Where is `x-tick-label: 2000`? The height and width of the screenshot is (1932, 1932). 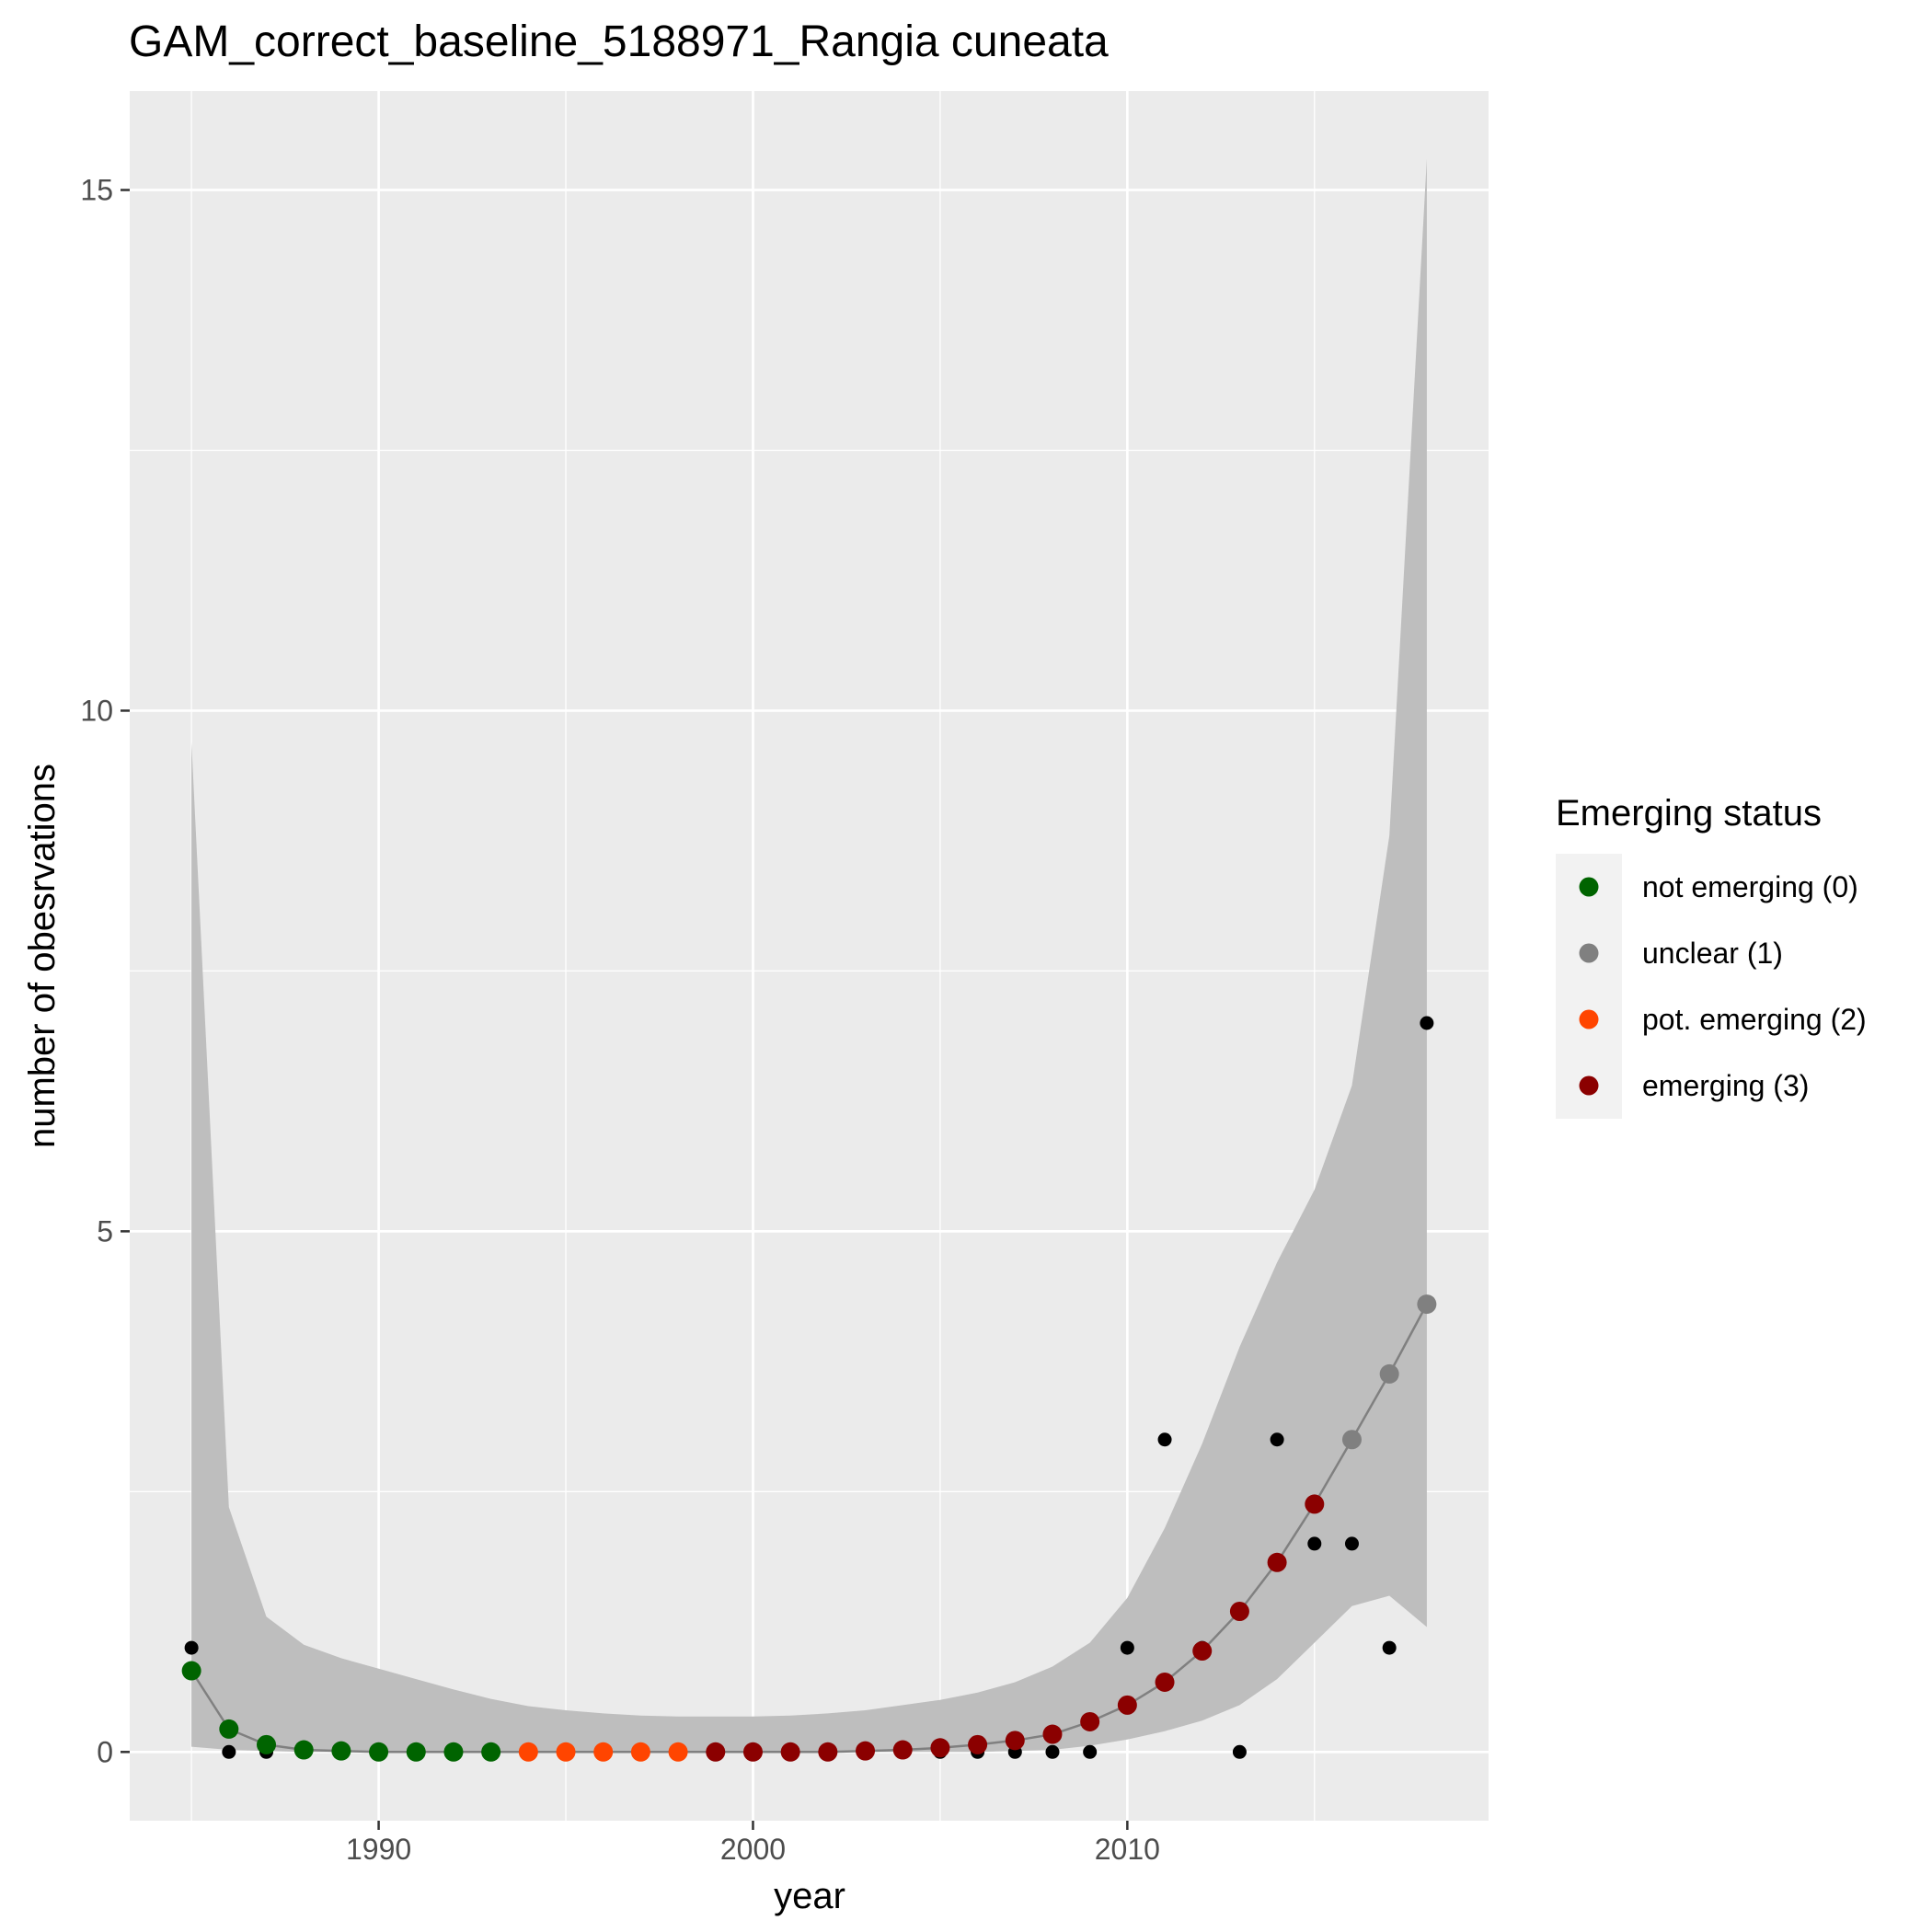 x-tick-label: 2000 is located at coordinates (753, 1849).